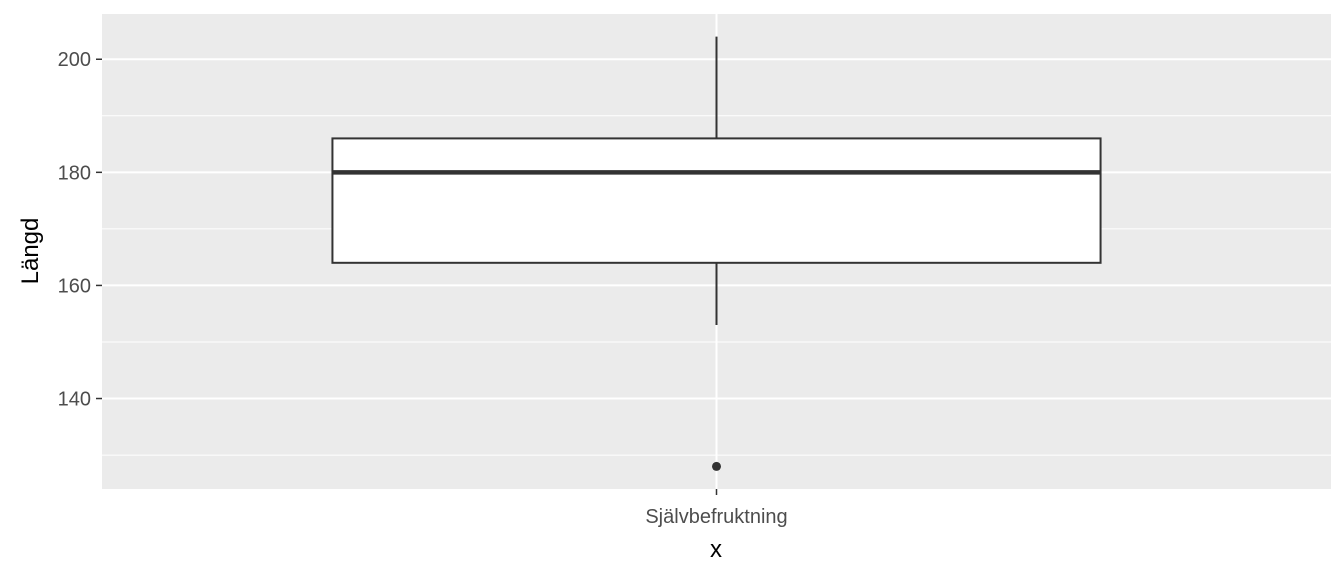 Image resolution: width=1344 pixels, height=576 pixels. Describe the element at coordinates (74, 173) in the screenshot. I see `y-tick-label: 180` at that location.